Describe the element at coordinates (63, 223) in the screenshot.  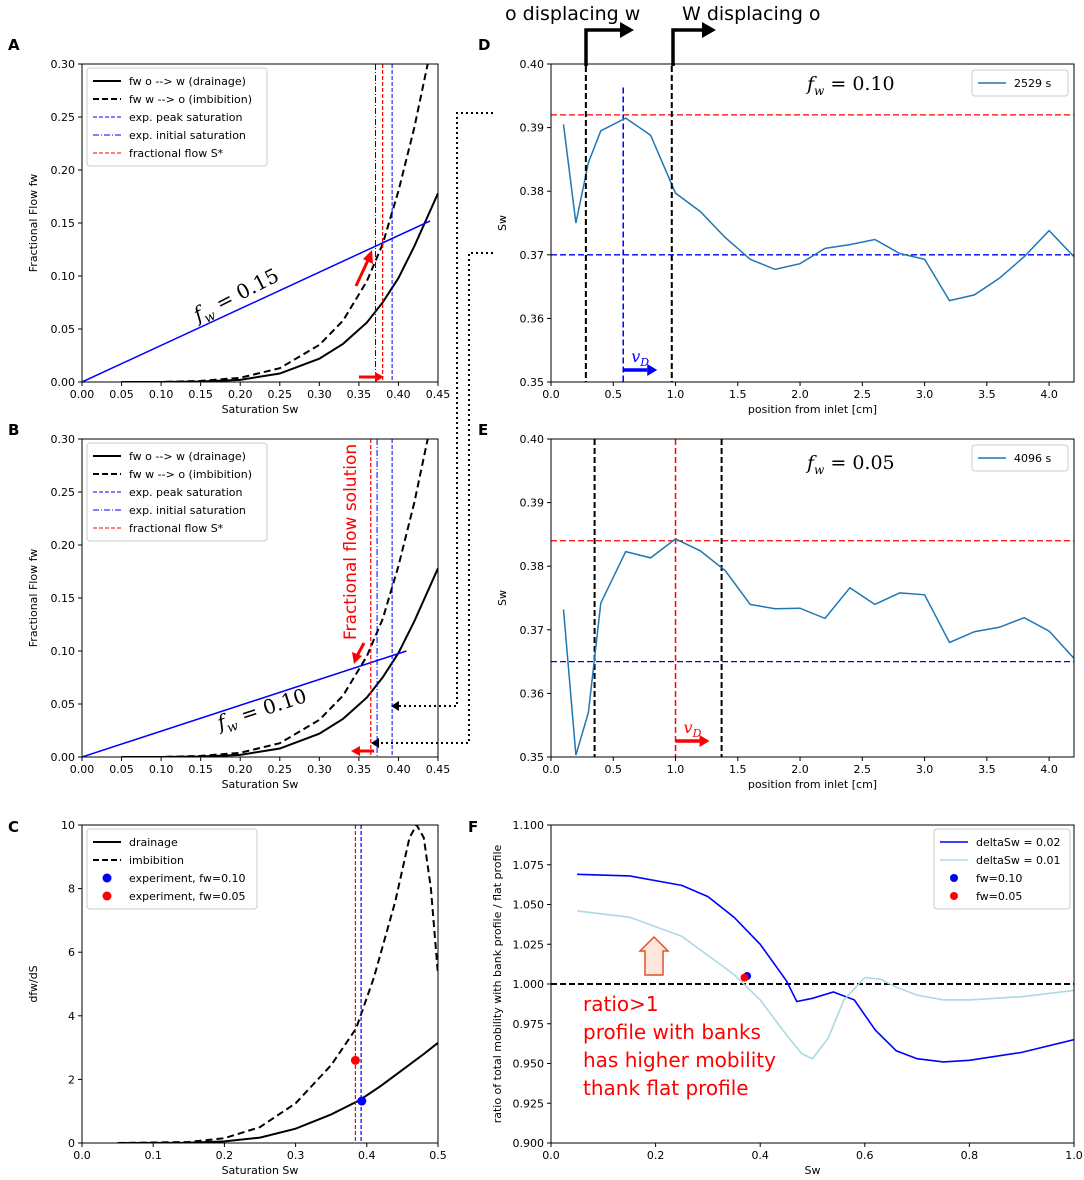
I see `y-tick-label: 0.15` at that location.